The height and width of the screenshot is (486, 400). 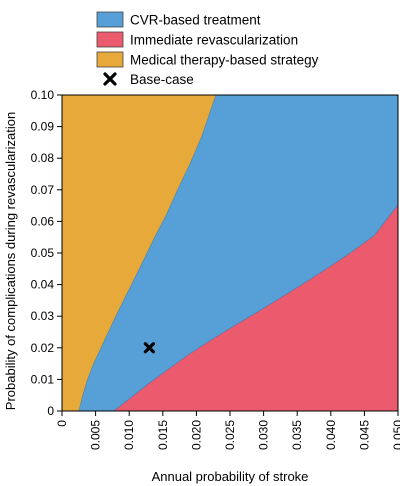 I want to click on y-tick-label: 0.04, so click(x=43, y=285).